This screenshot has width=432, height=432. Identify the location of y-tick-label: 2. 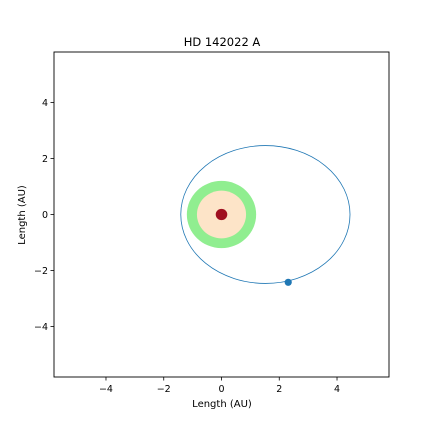
(45, 159).